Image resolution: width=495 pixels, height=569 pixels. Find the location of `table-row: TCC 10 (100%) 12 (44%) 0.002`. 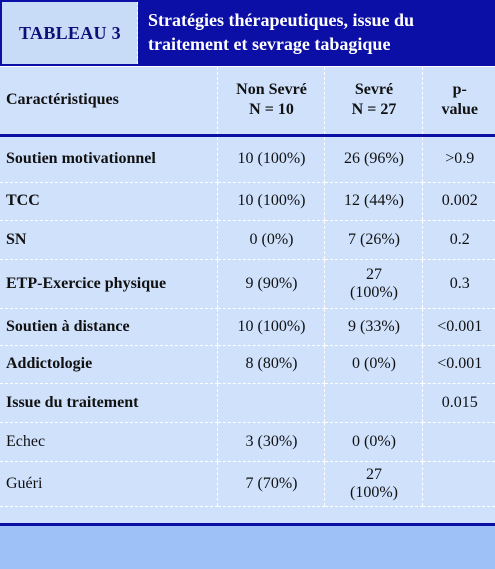

table-row: TCC 10 (100%) 12 (44%) 0.002 is located at coordinates (247, 201).